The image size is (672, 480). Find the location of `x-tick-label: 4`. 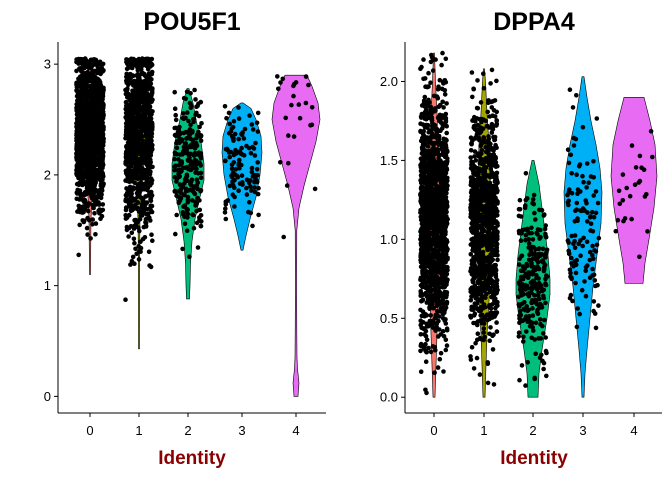

x-tick-label: 4 is located at coordinates (633, 430).